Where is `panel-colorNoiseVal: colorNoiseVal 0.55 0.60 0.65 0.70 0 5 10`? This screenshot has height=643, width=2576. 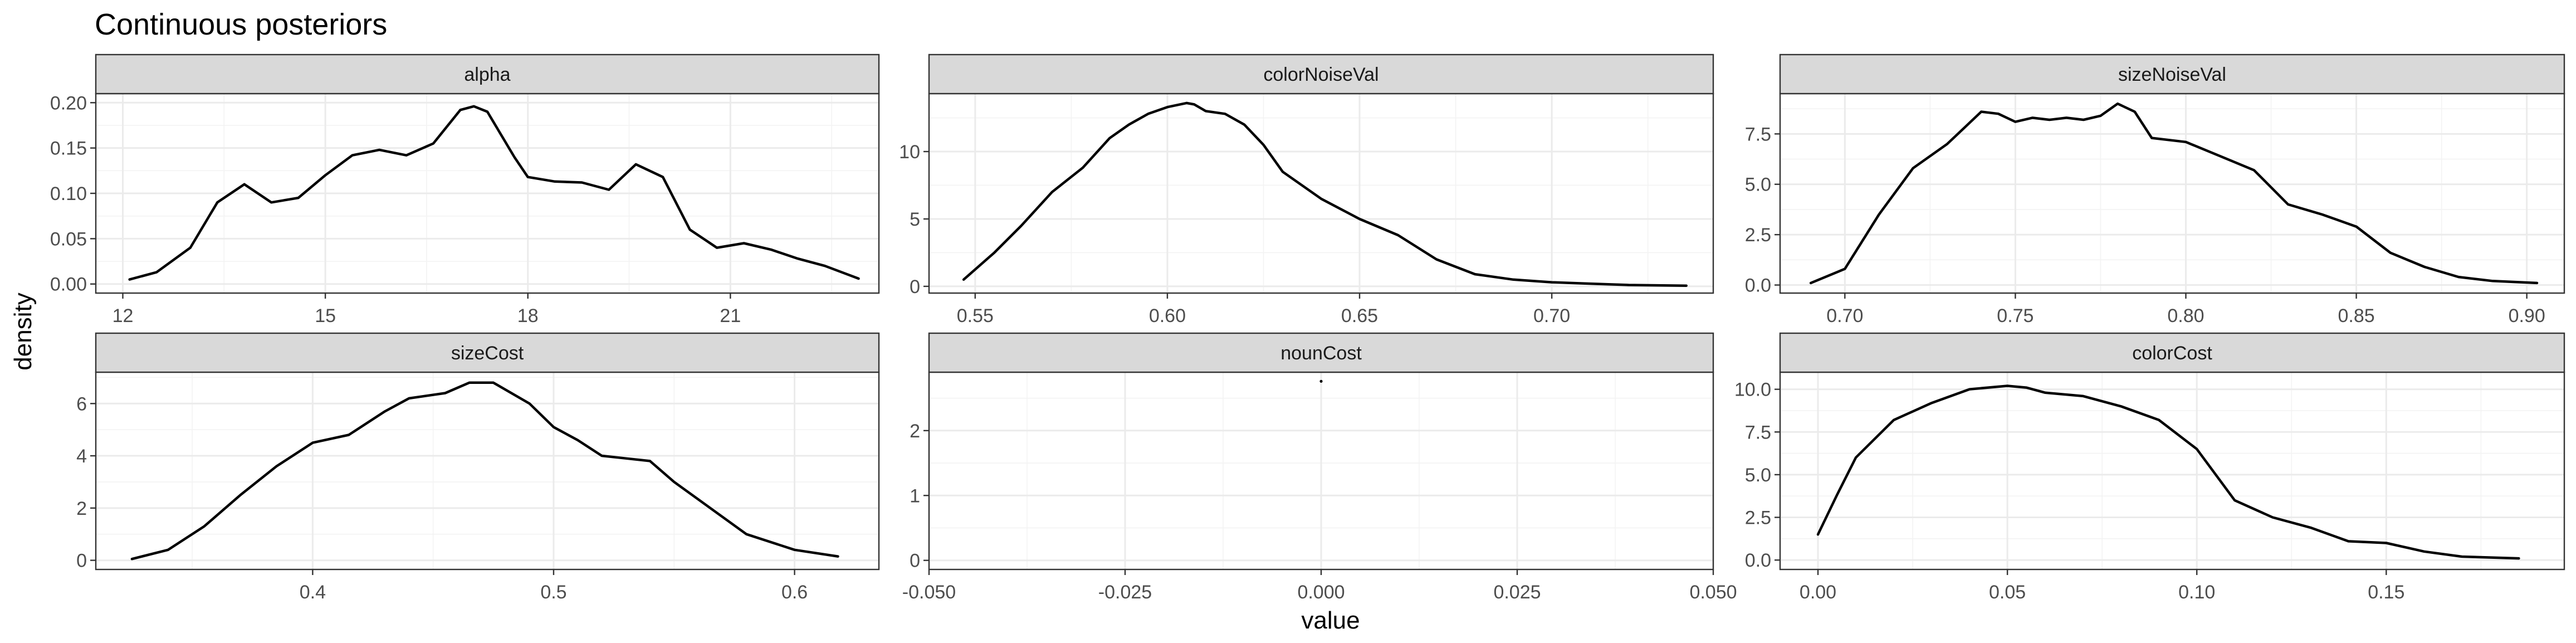 panel-colorNoiseVal: colorNoiseVal 0.55 0.60 0.65 0.70 0 5 10 is located at coordinates (1306, 190).